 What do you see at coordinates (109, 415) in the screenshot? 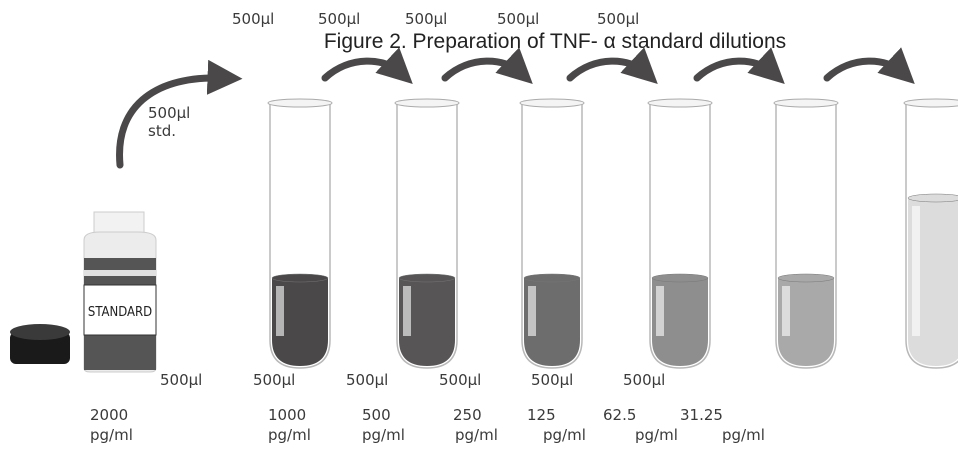
I see `concentration: 2000` at bounding box center [109, 415].